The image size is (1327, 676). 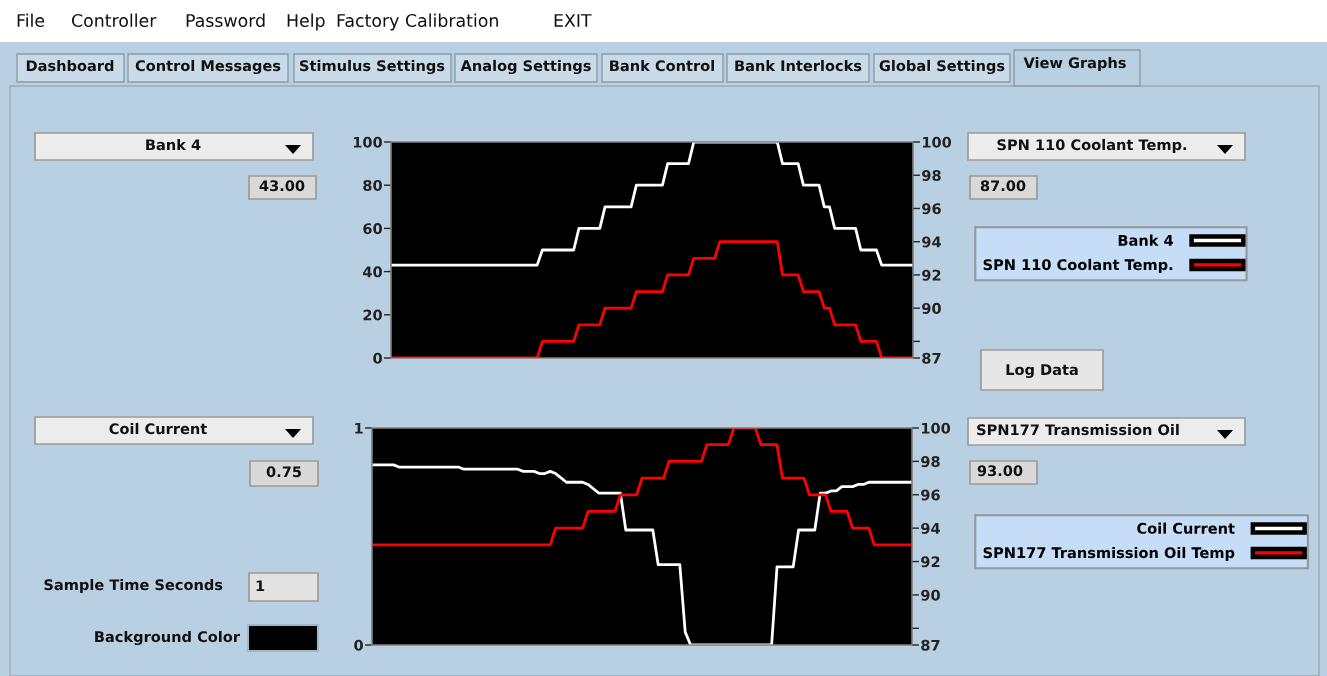 What do you see at coordinates (167, 638) in the screenshot?
I see `text: Background Color` at bounding box center [167, 638].